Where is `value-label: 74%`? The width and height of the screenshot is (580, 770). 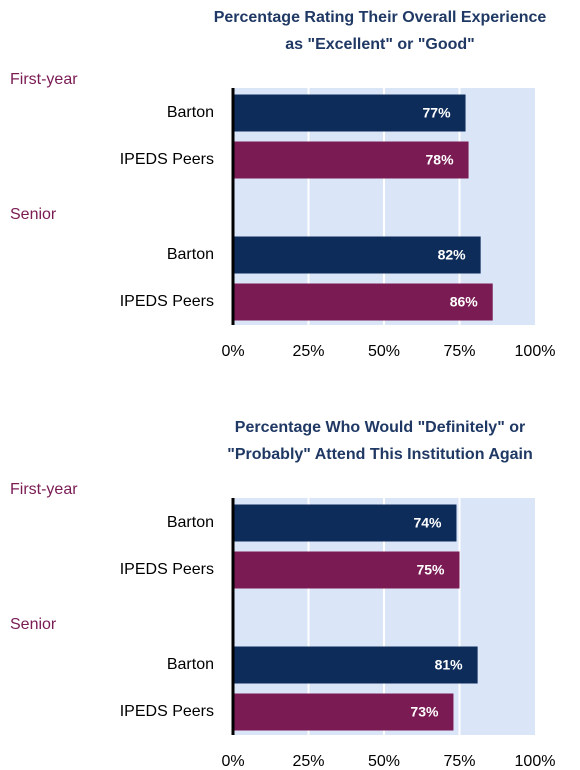 value-label: 74% is located at coordinates (427, 523).